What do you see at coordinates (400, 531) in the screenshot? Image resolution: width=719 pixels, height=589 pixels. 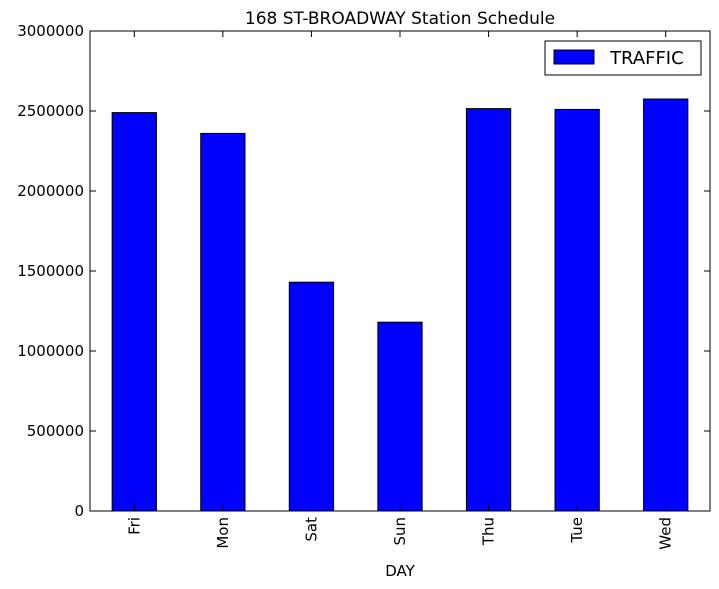 I see `x-tick-label-sun: Sun` at bounding box center [400, 531].